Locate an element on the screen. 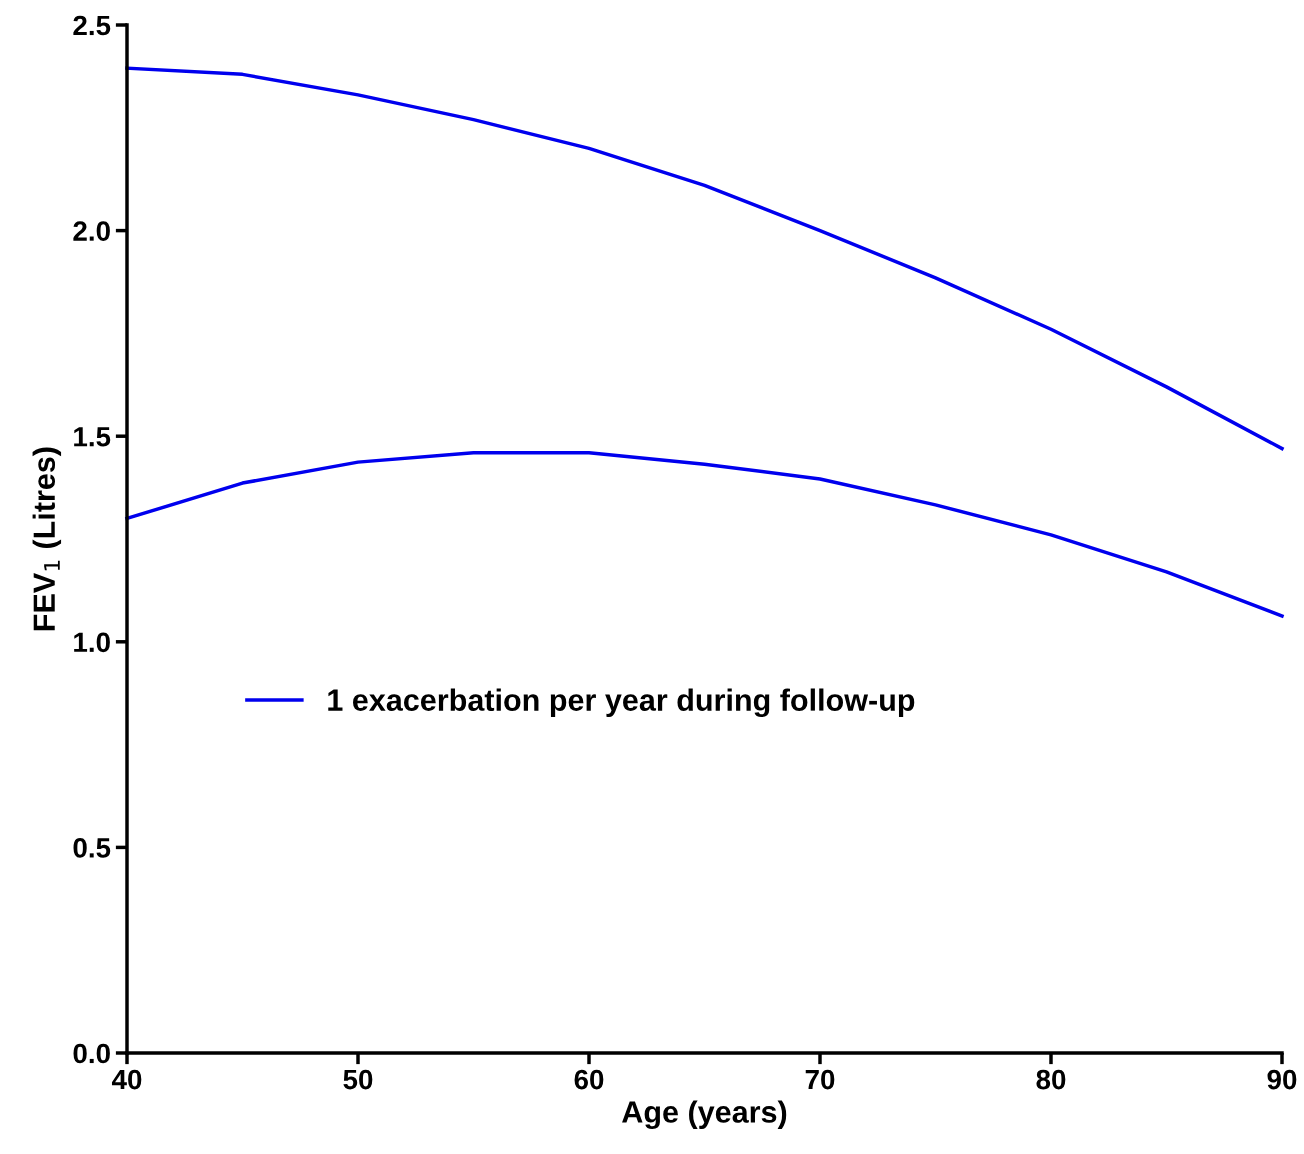 This screenshot has height=1154, width=1304. y-tick-label: 1.0 is located at coordinates (92, 642).